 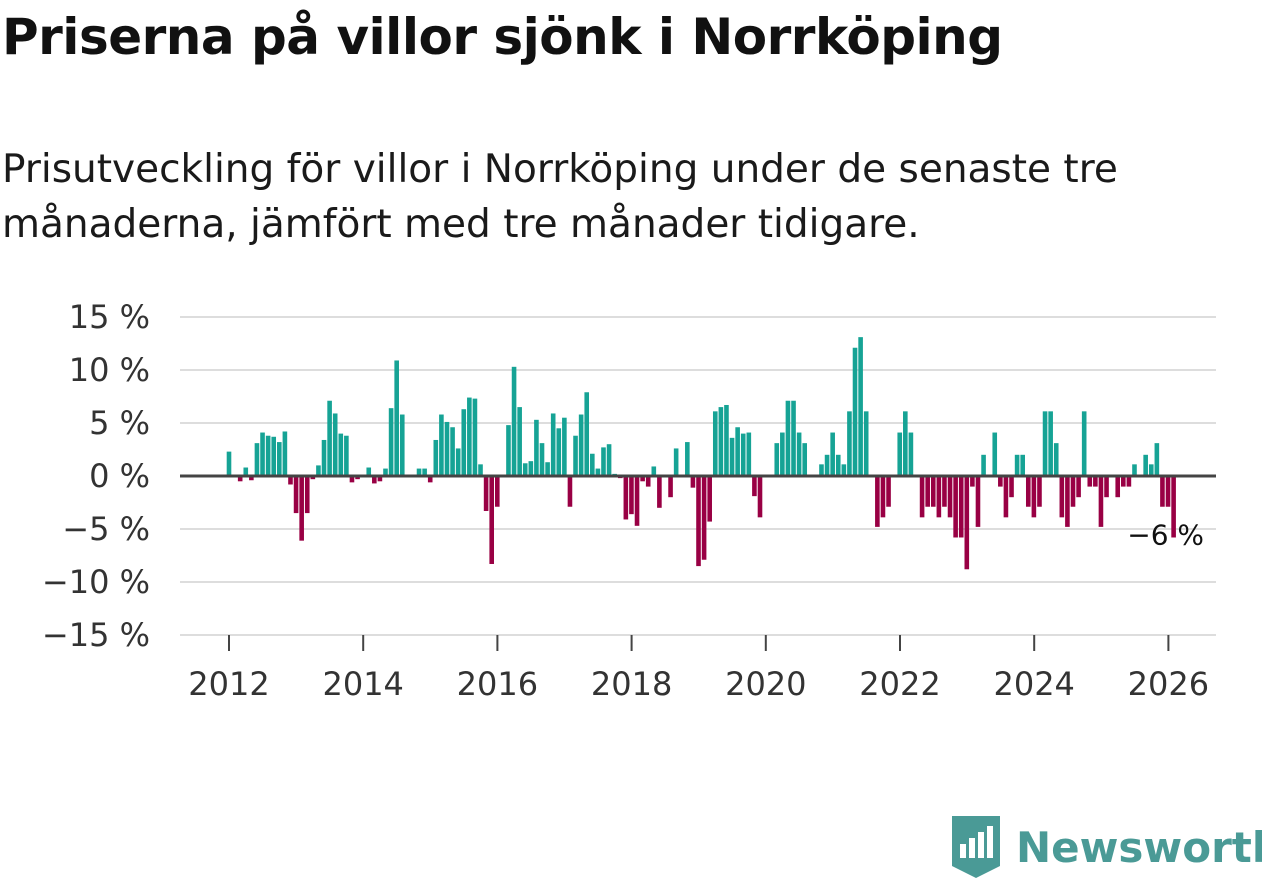 What do you see at coordinates (109, 317) in the screenshot?
I see `y-tick-label: 15 %` at bounding box center [109, 317].